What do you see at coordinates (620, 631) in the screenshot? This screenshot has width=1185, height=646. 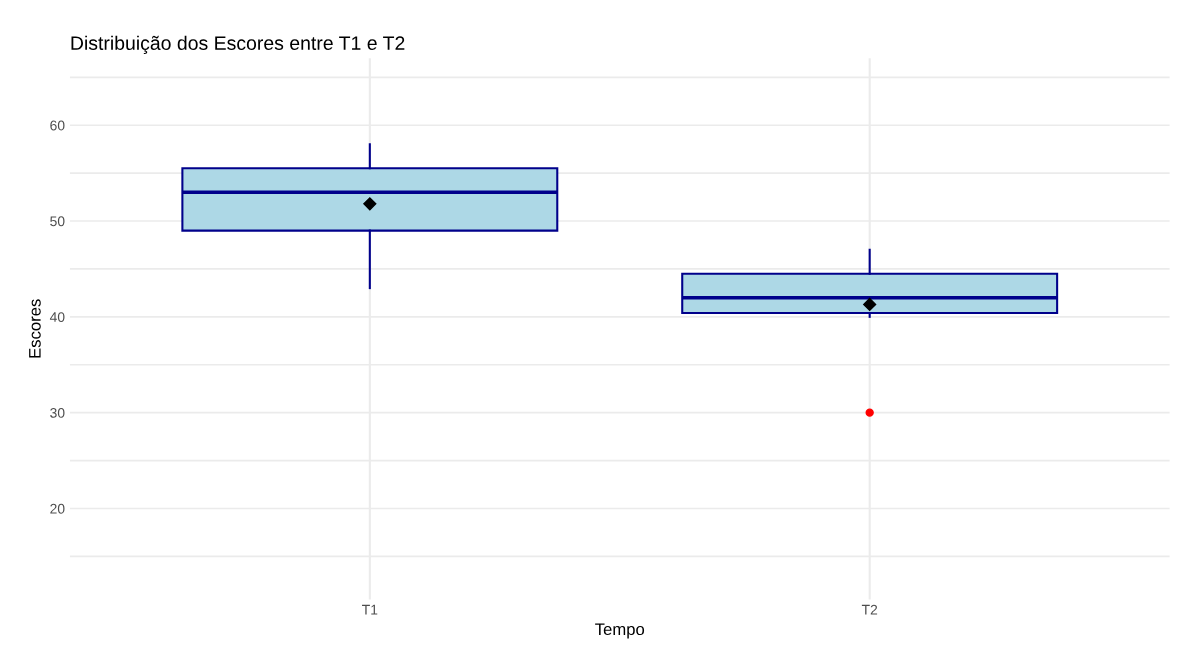 I see `x-axis-title: Tempo` at bounding box center [620, 631].